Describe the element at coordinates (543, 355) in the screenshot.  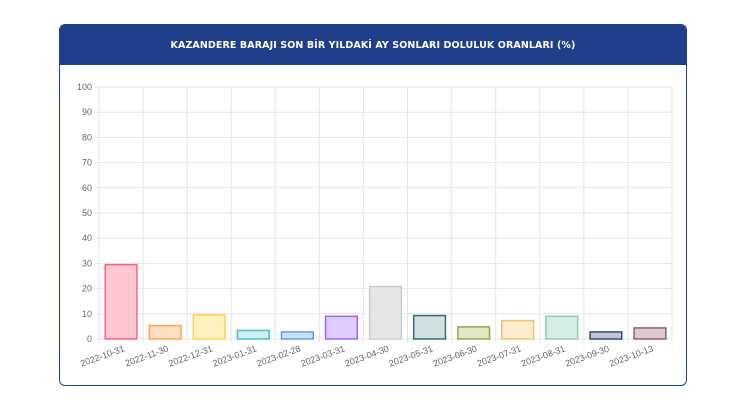
I see `x-tick-label: 2023-08-31` at that location.